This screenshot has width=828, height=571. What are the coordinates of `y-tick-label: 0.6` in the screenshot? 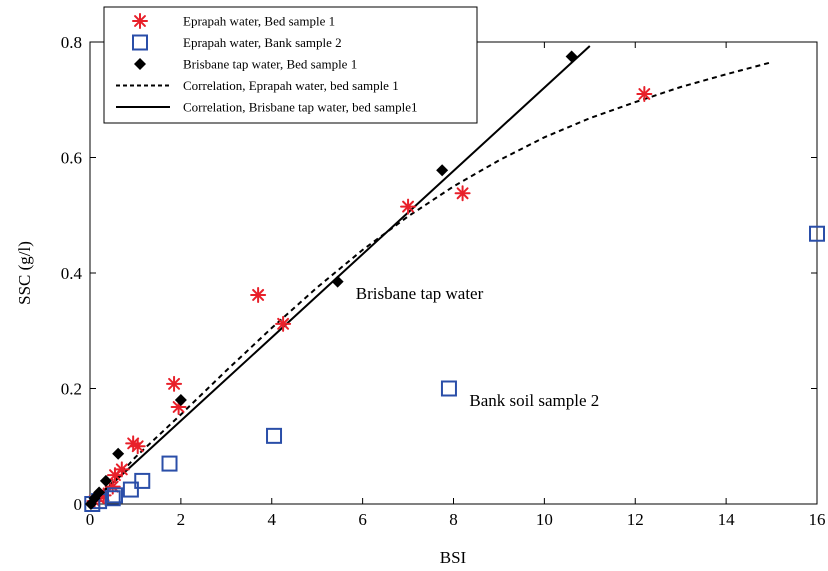 It's located at (71, 158).